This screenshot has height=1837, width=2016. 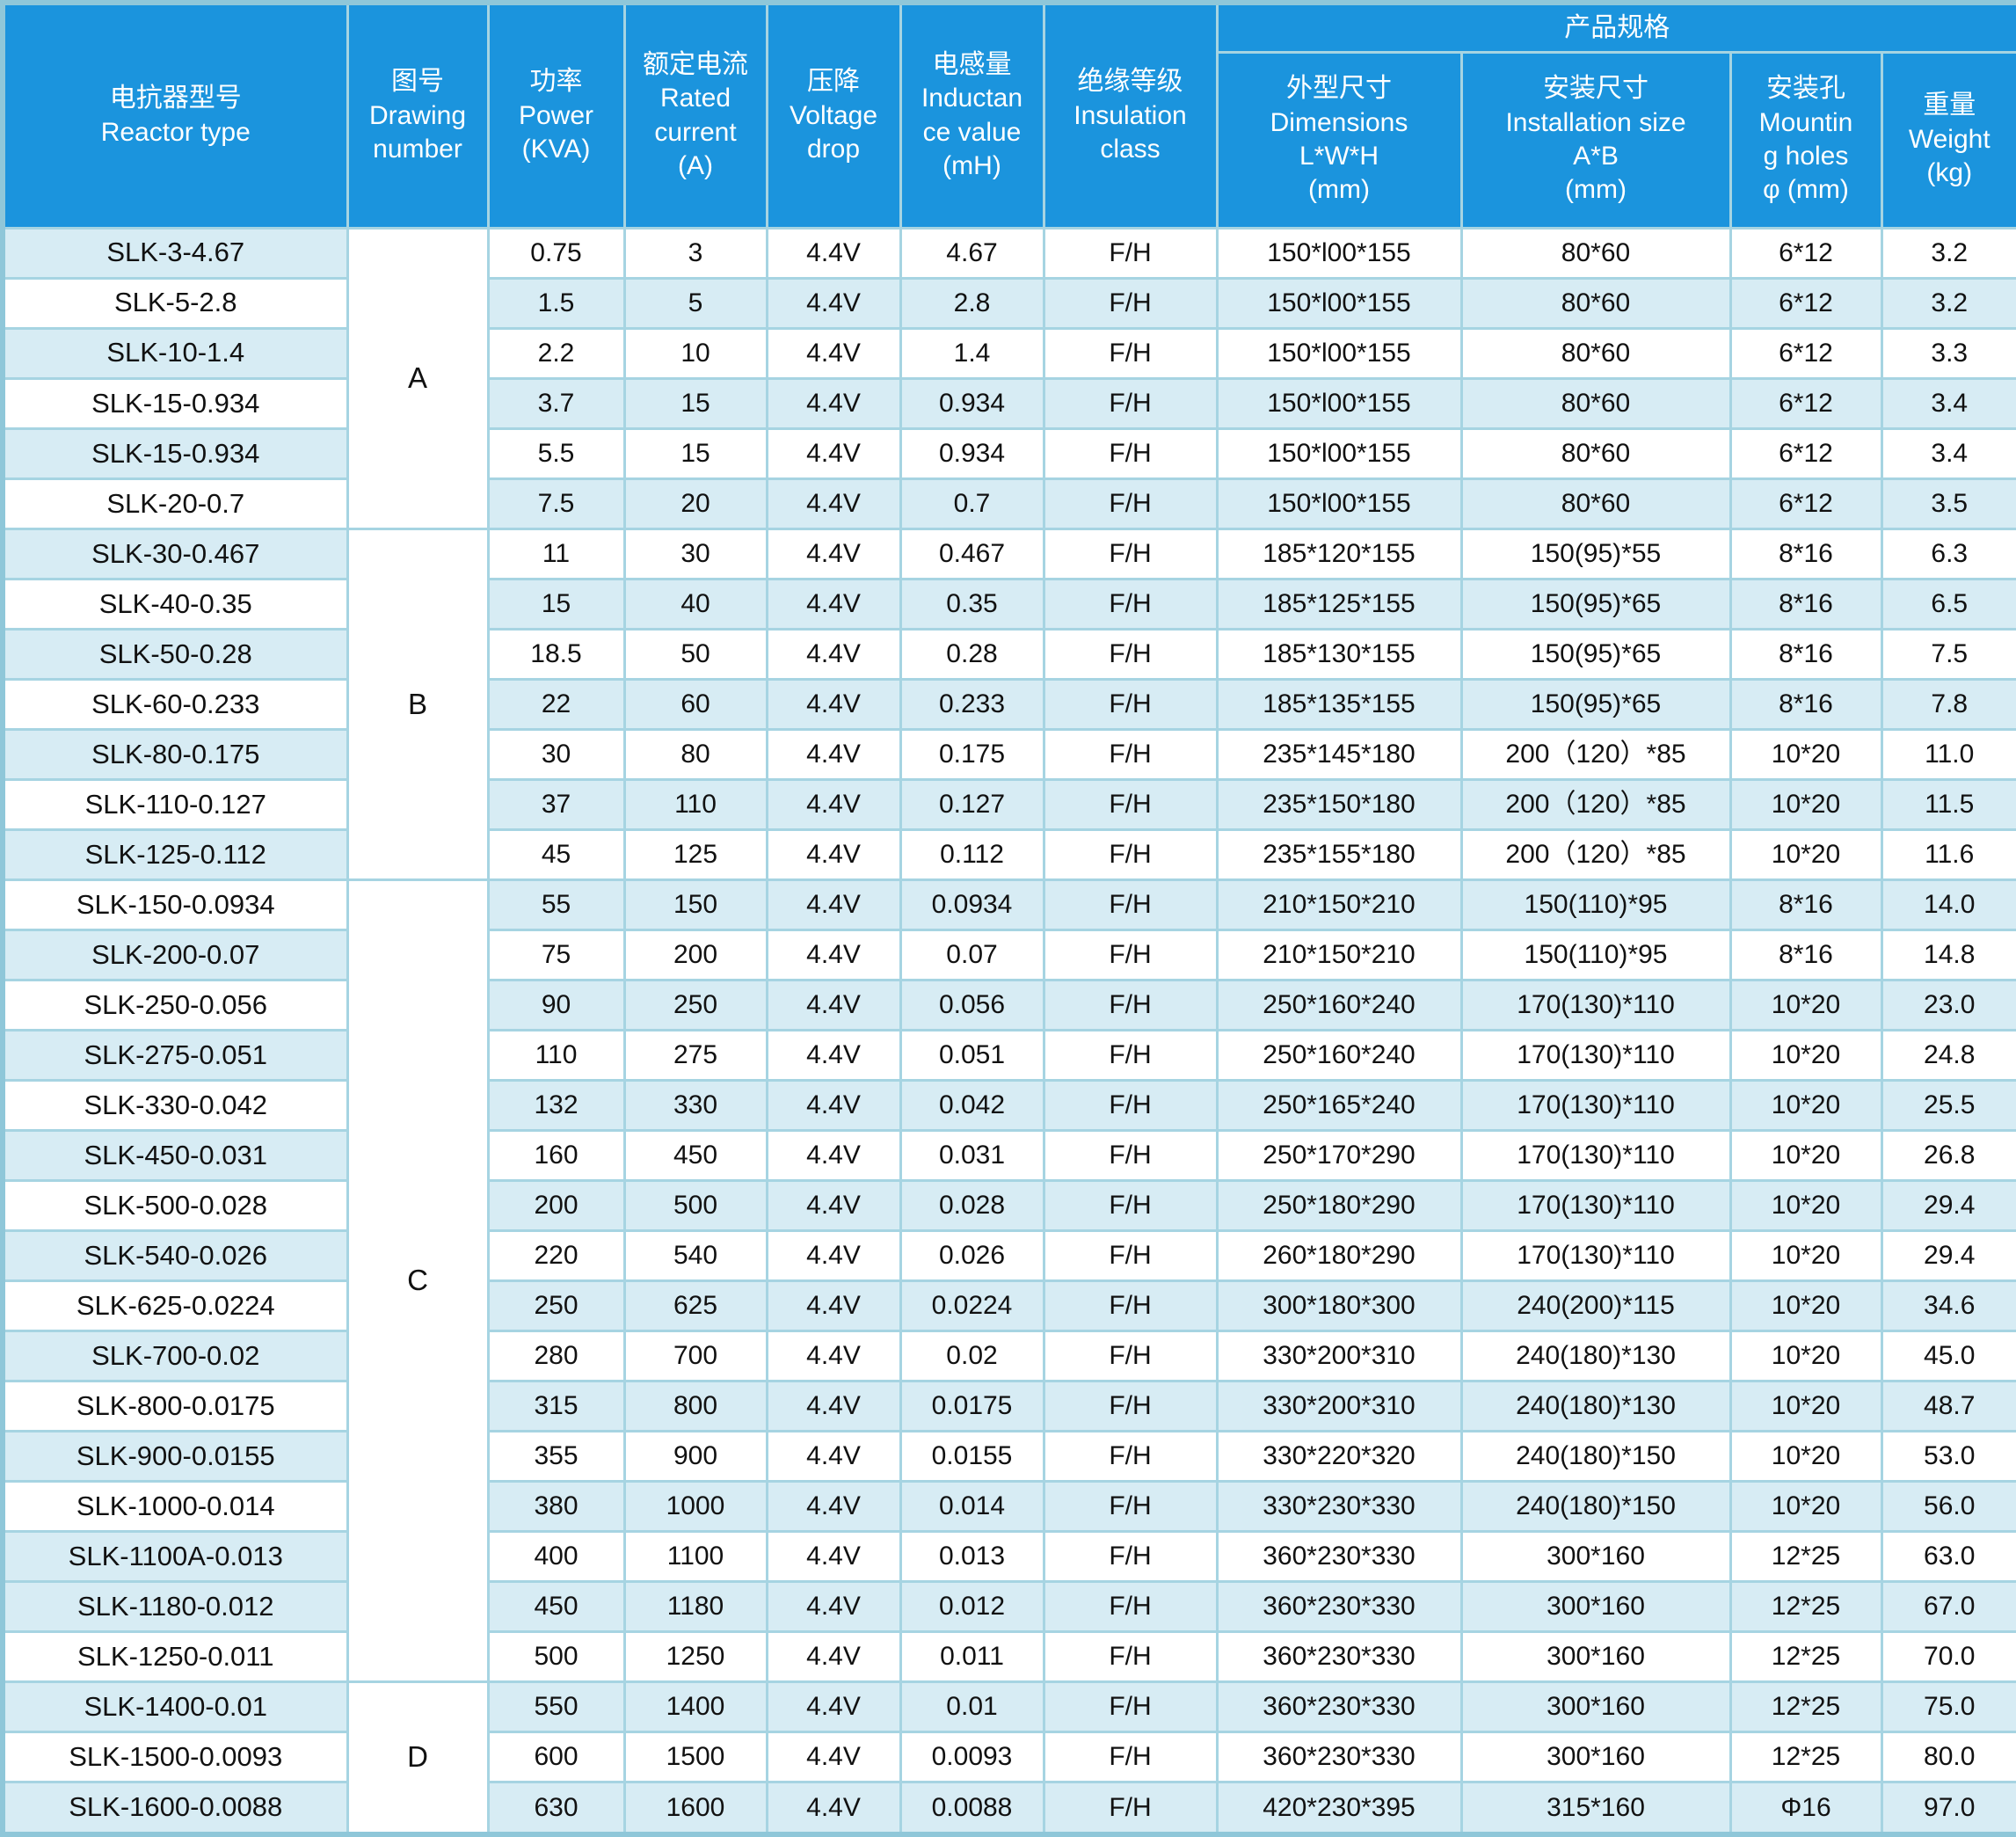 I want to click on cell-rated-current: 540, so click(x=695, y=1255).